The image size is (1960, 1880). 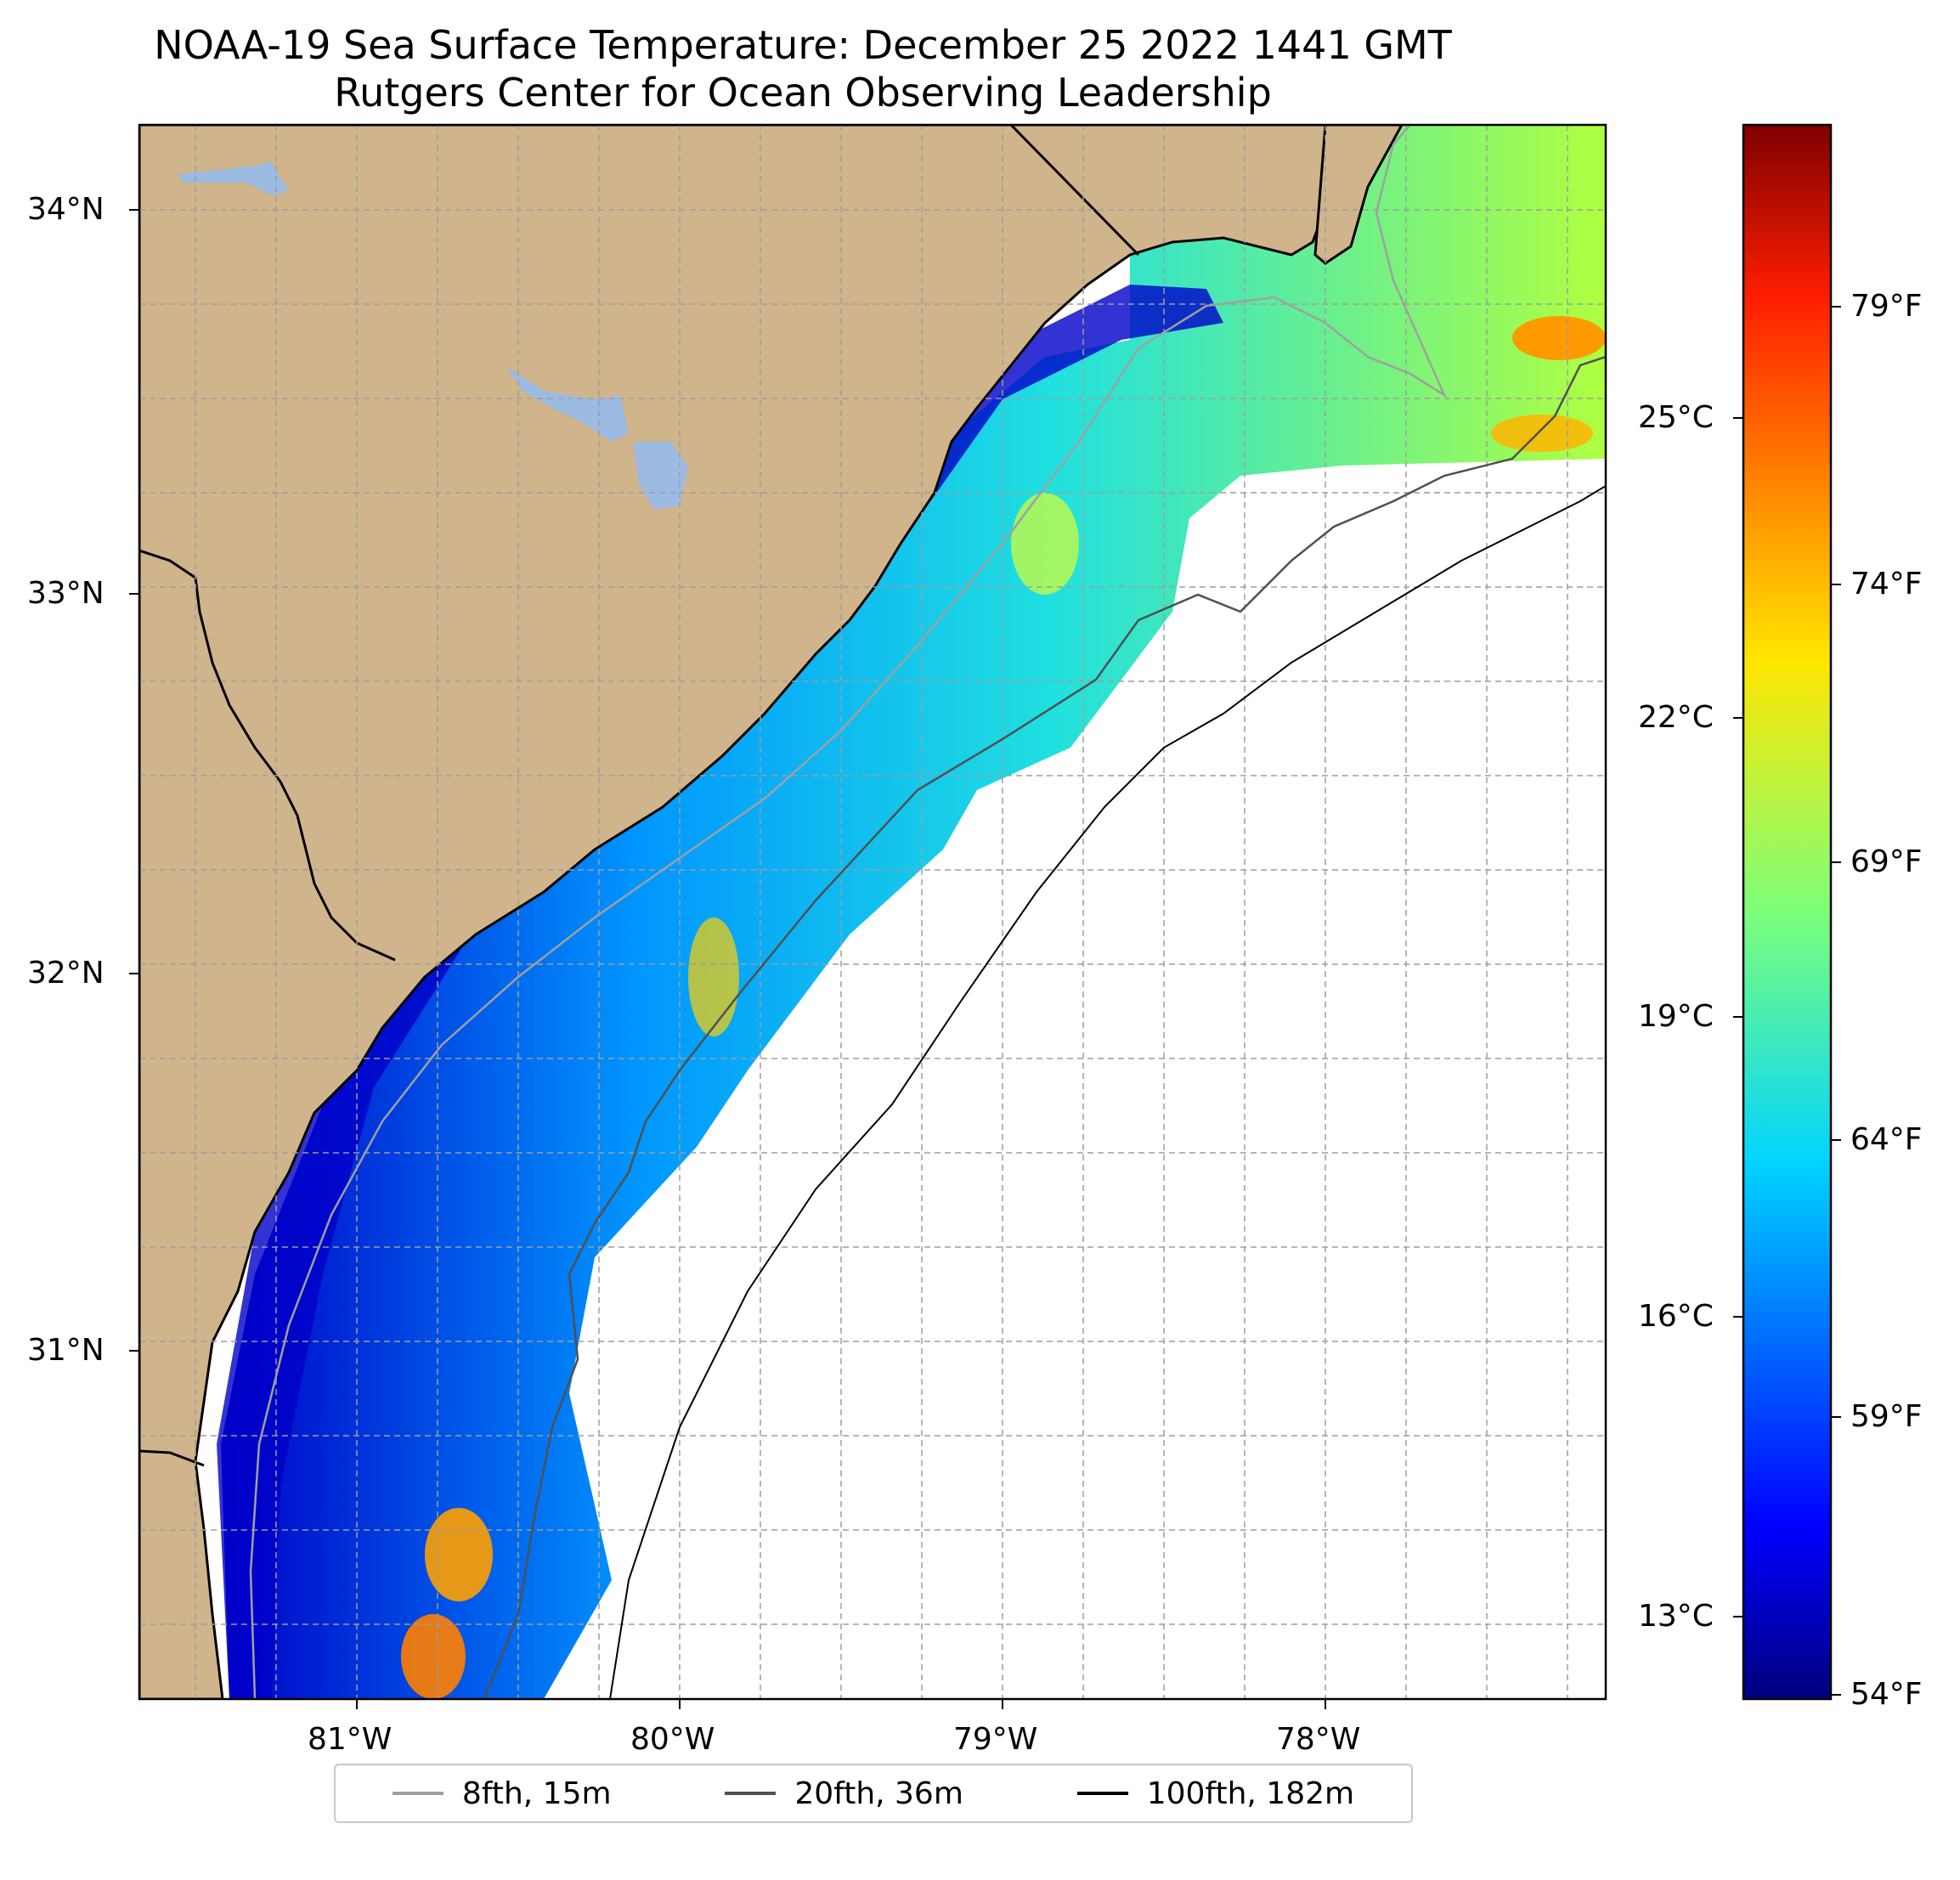 I want to click on lat-label-32: 32°N, so click(x=66, y=974).